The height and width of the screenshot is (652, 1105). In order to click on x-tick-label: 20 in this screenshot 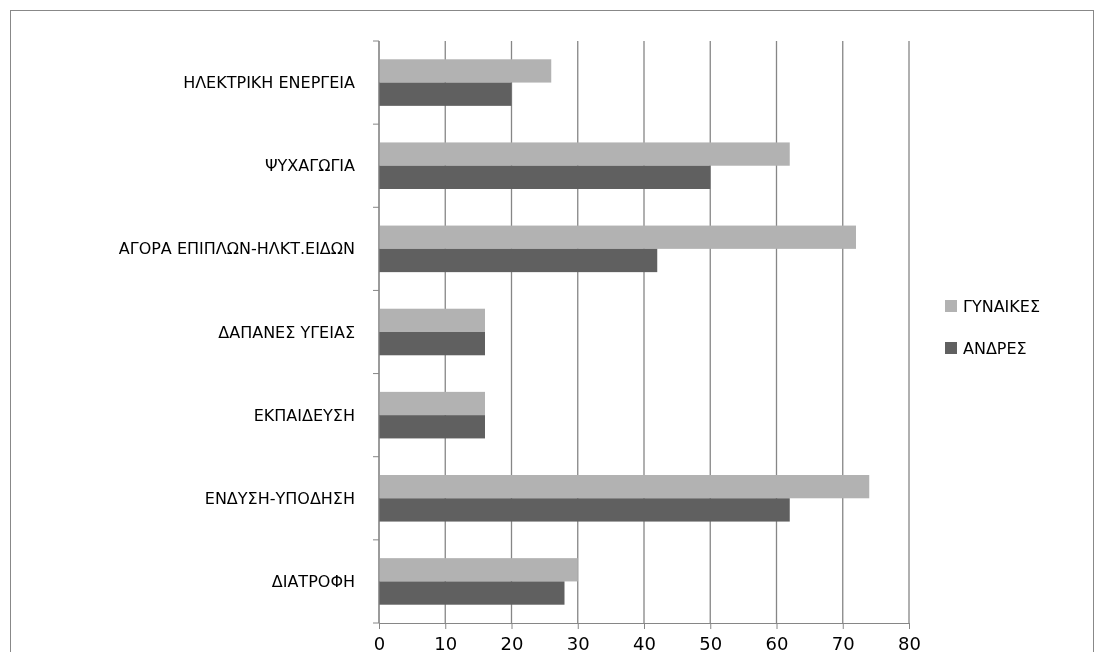, I will do `click(512, 642)`.